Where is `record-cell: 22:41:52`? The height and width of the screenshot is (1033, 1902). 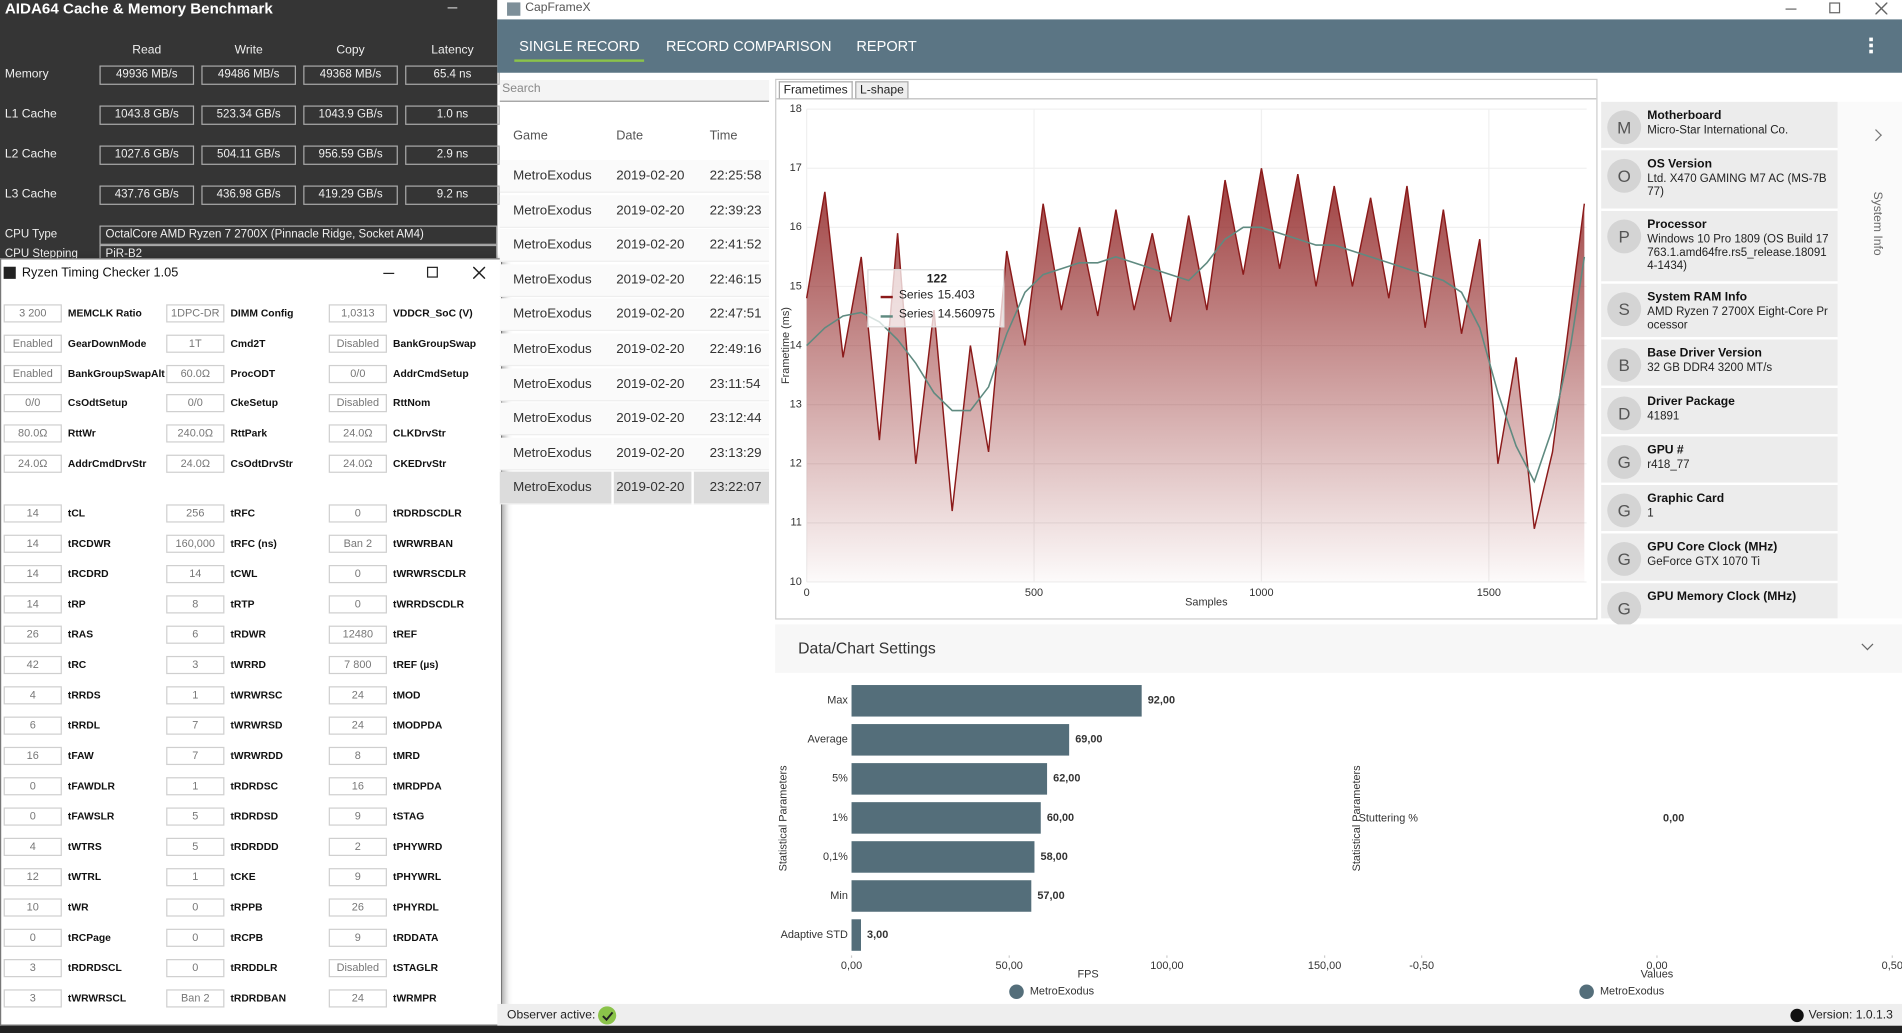 record-cell: 22:41:52 is located at coordinates (735, 245).